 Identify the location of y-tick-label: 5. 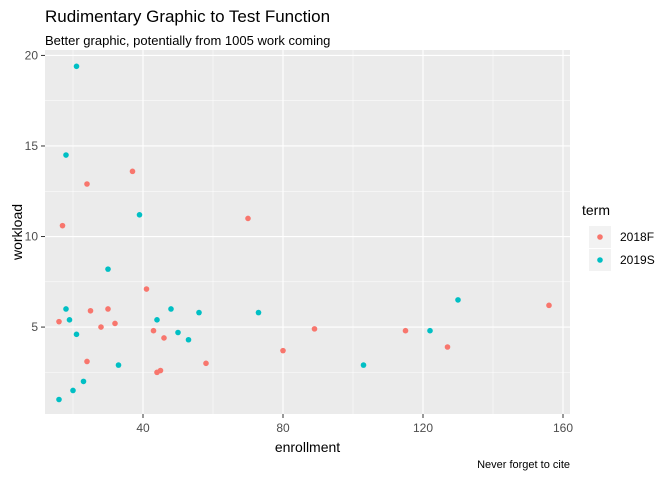
(34, 327).